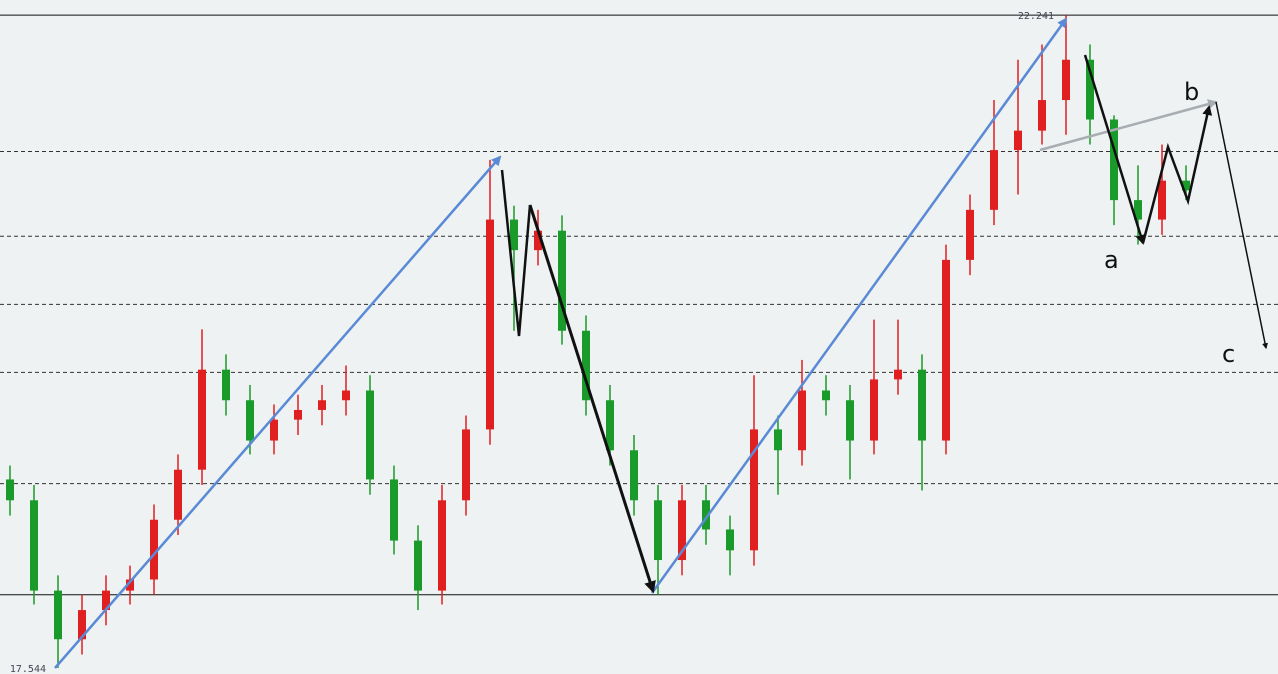  What do you see at coordinates (1228, 354) in the screenshot?
I see `wave-label: c` at bounding box center [1228, 354].